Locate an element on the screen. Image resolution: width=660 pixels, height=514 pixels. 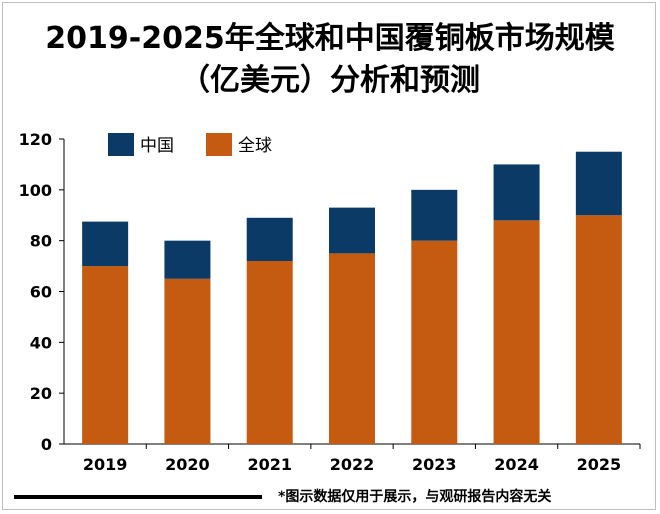
bar-china-2025 is located at coordinates (598, 183).